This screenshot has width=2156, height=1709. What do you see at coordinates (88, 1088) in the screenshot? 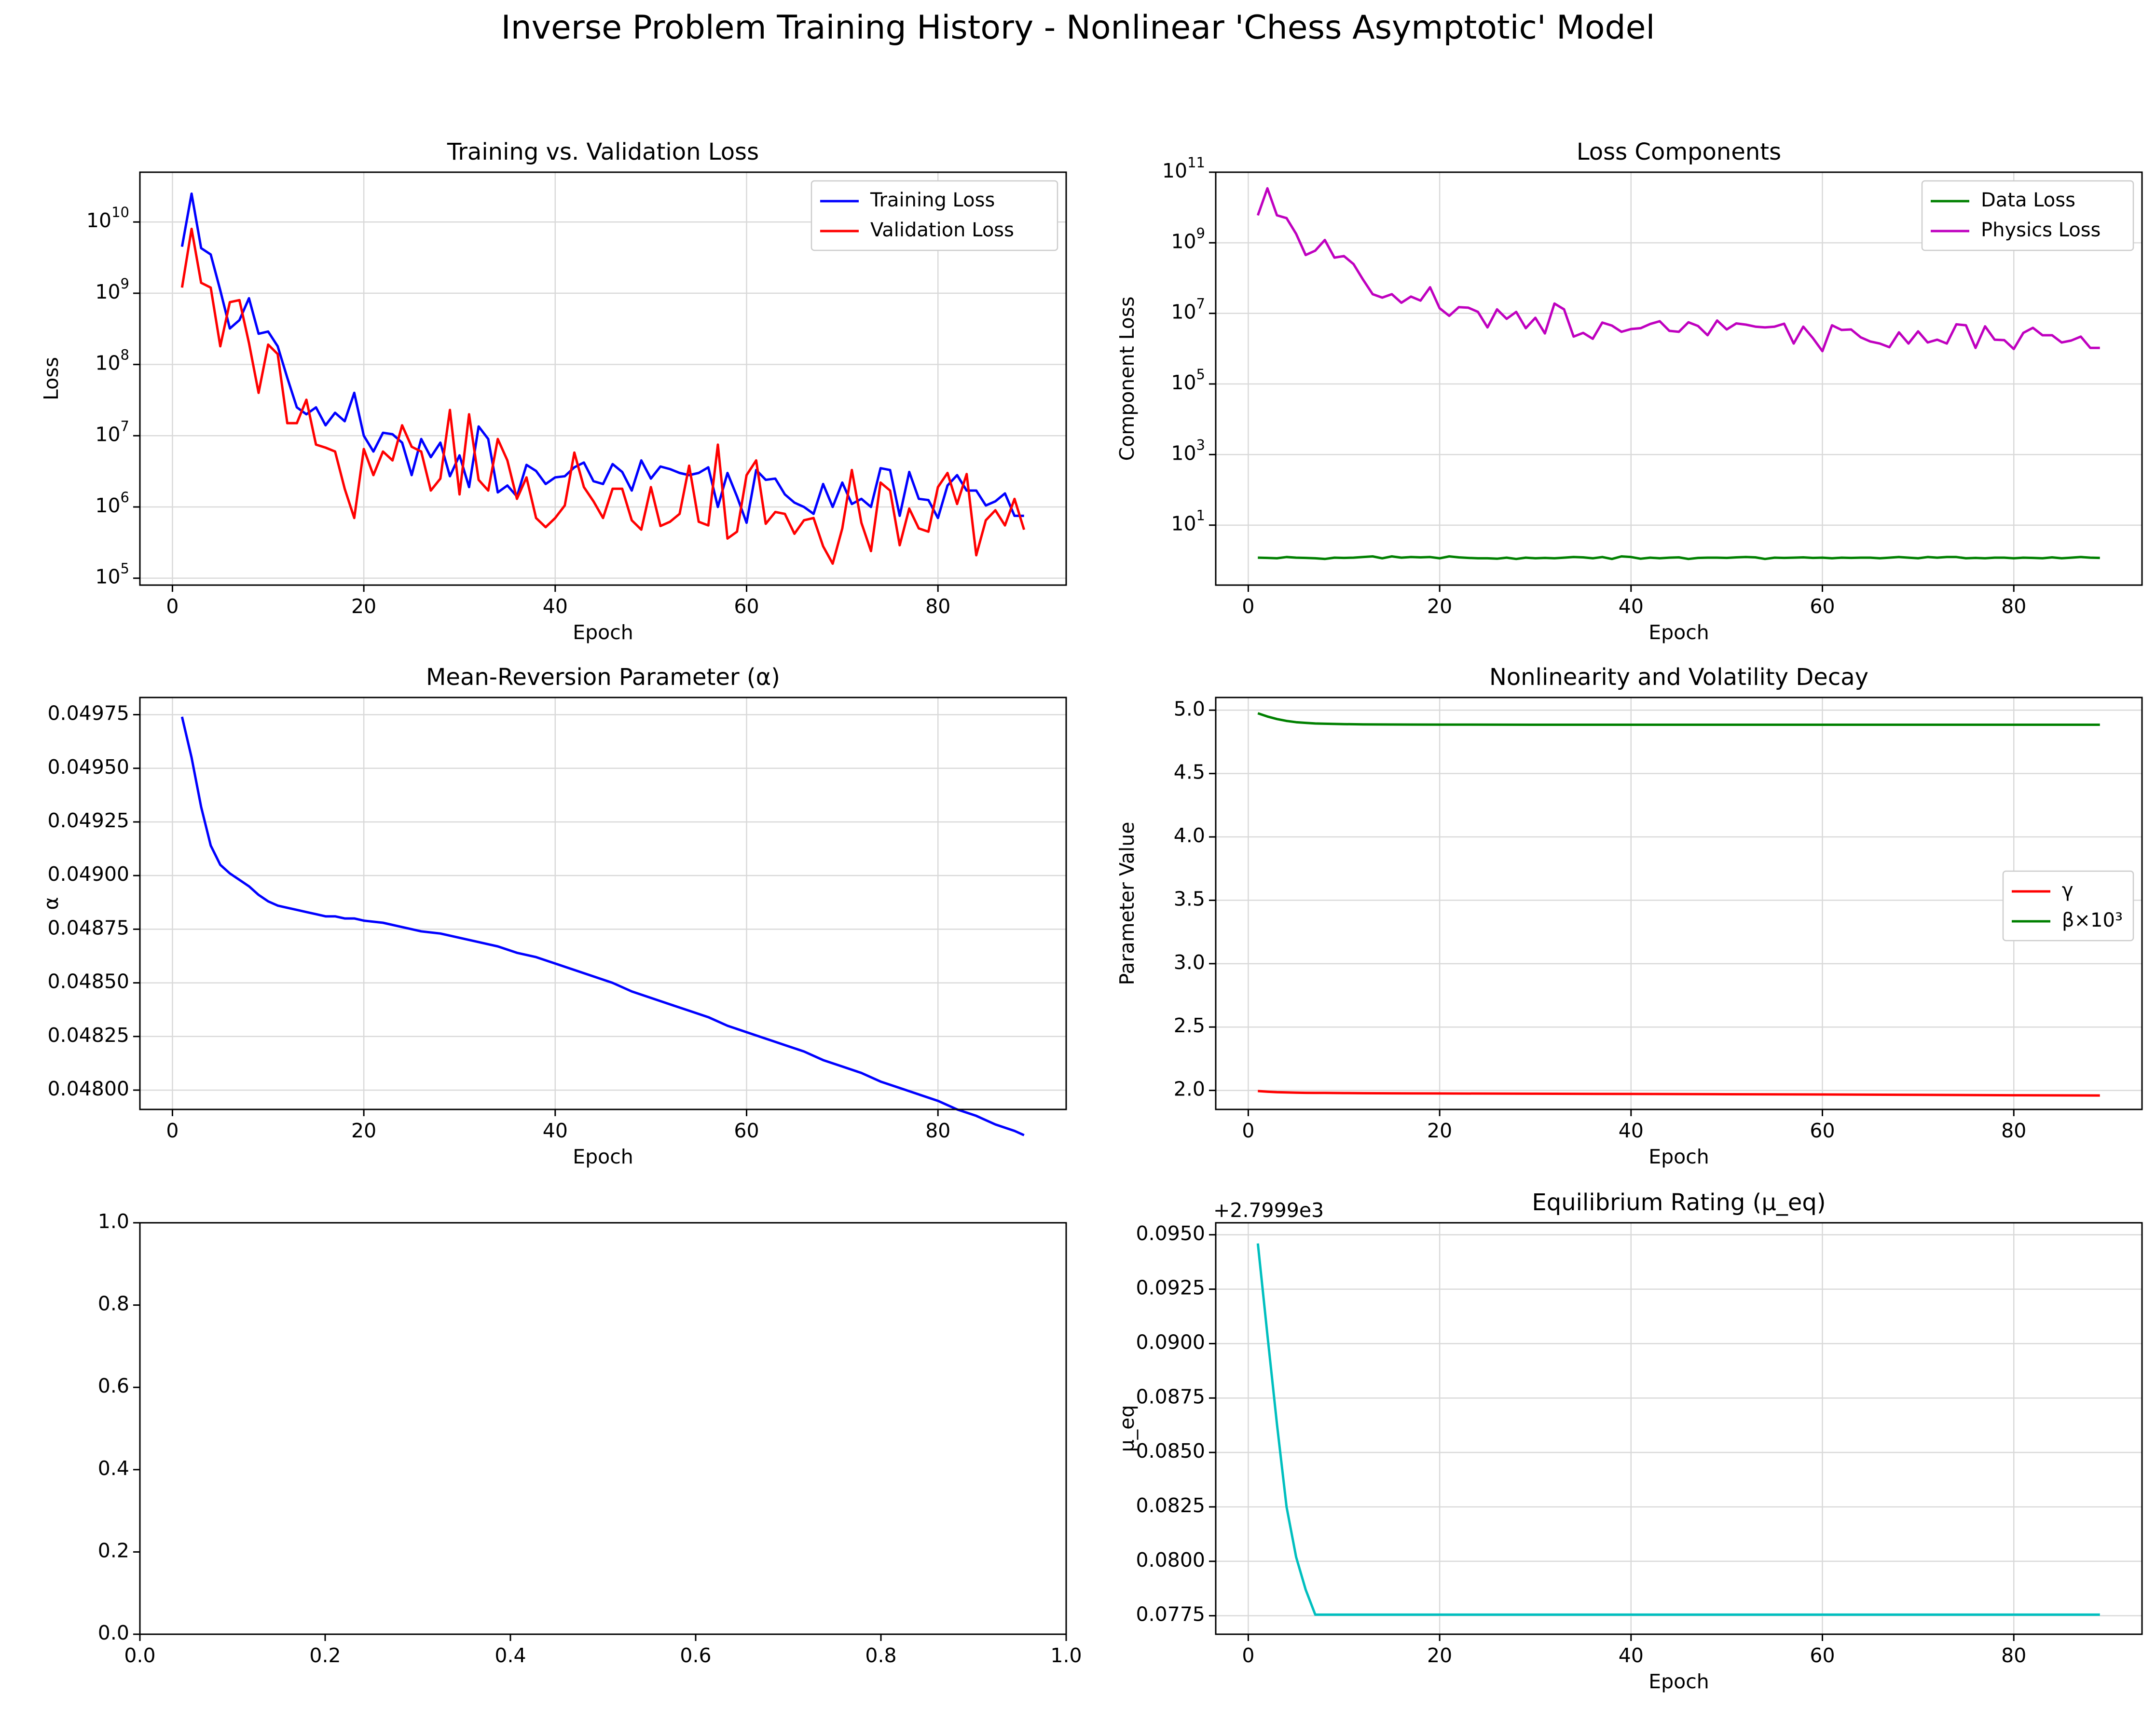
I see `y-tick-label: 0.04800` at bounding box center [88, 1088].